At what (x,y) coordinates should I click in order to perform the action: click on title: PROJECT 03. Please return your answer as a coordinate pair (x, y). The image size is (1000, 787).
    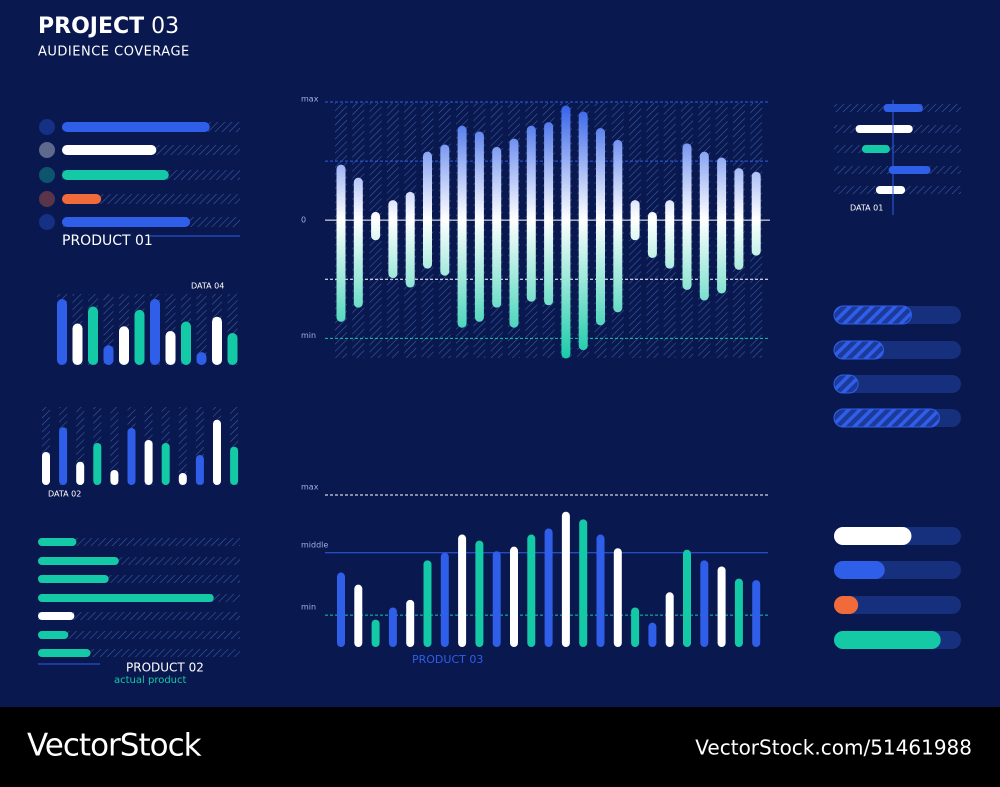
    Looking at the image, I should click on (108, 26).